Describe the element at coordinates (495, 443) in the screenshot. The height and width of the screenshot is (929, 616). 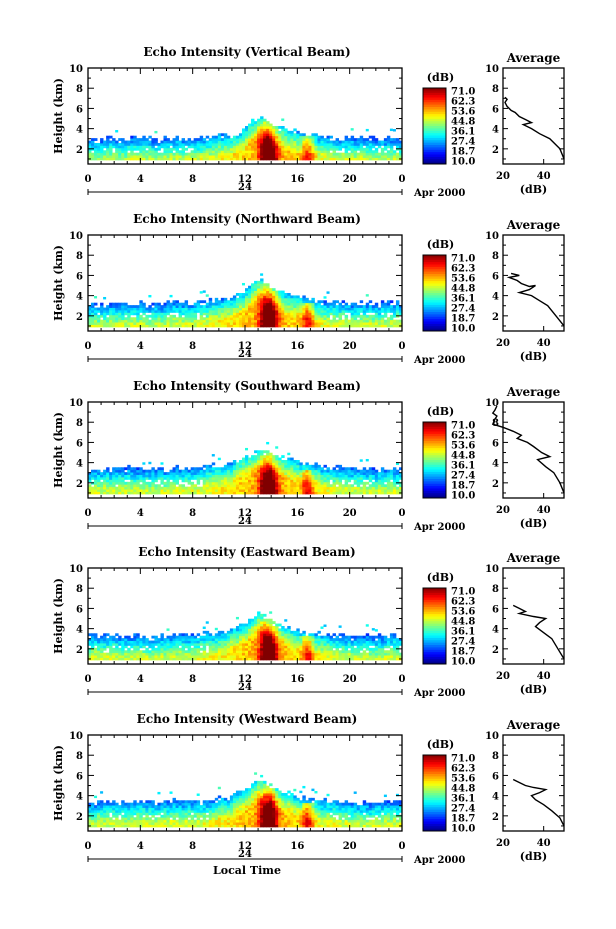
I see `average-y-tick-label: 6` at that location.